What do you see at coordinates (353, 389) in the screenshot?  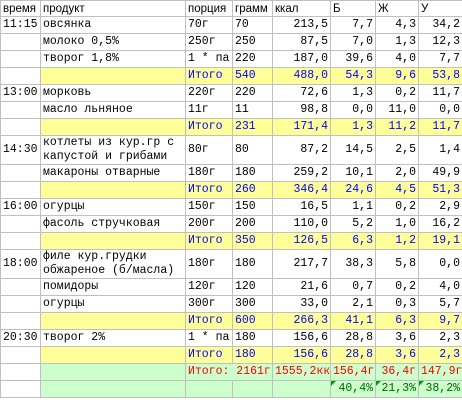 I see `cell: 40,4%` at bounding box center [353, 389].